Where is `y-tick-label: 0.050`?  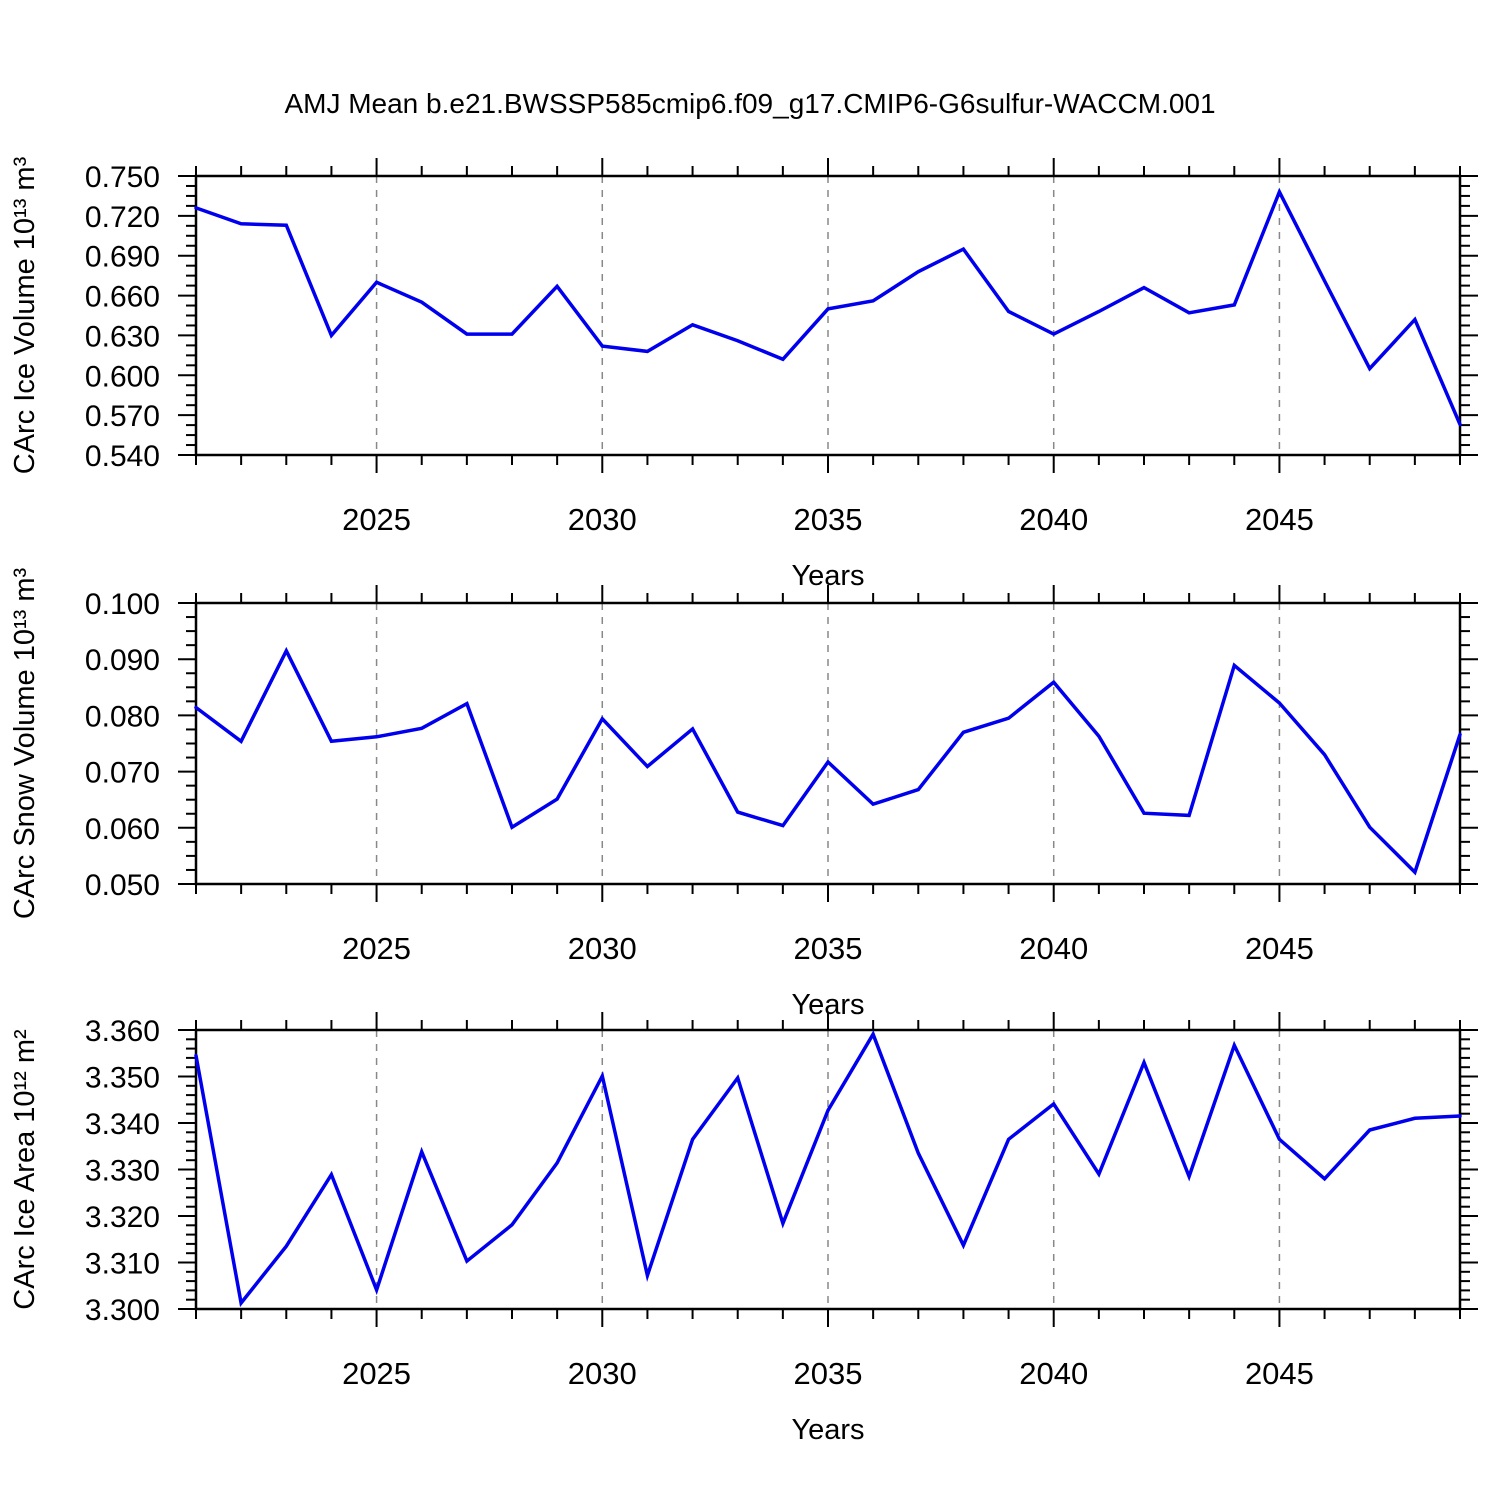 y-tick-label: 0.050 is located at coordinates (122, 885).